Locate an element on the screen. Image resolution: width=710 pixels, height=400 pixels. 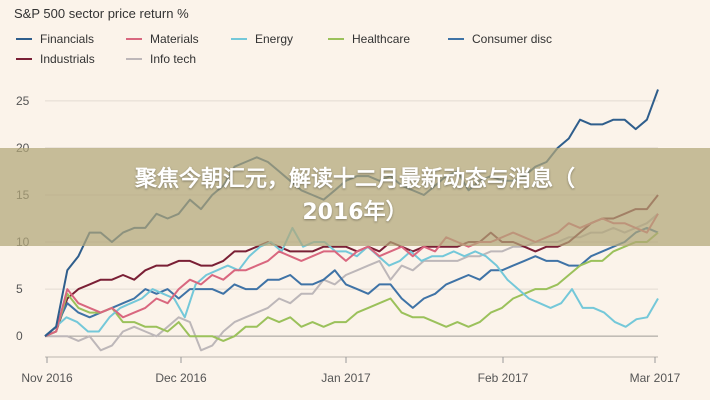
x-tick-label: Jan 2017 is located at coordinates (346, 378).